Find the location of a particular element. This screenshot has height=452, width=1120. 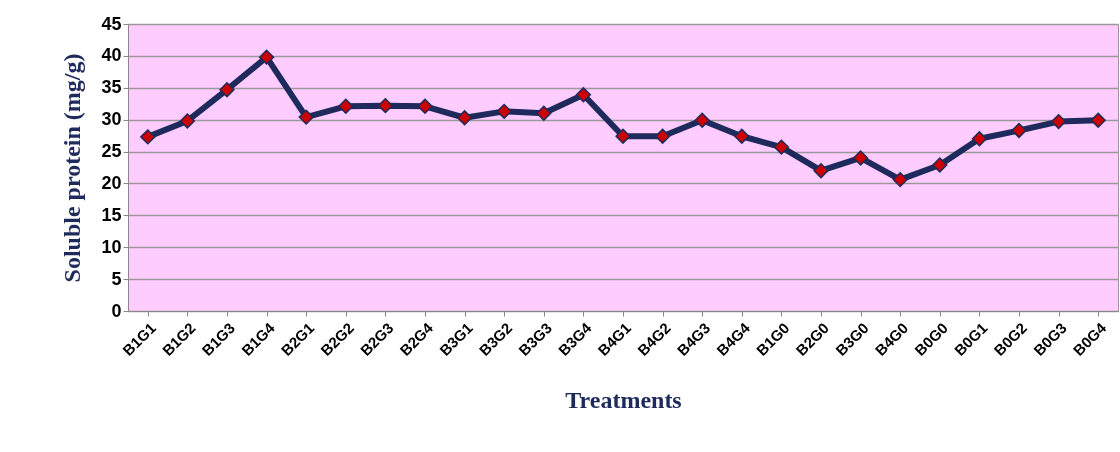

y-tick-label: 35 is located at coordinates (111, 87).